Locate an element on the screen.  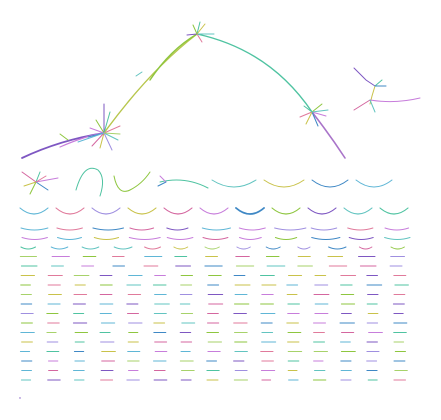
right-hub is located at coordinates (314, 115).